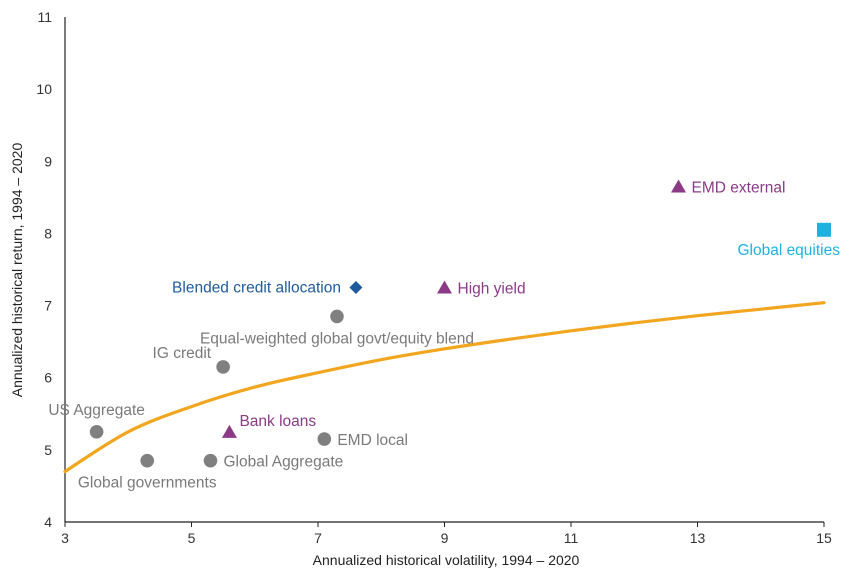 The height and width of the screenshot is (579, 850). I want to click on y-tick-label: 7, so click(48, 306).